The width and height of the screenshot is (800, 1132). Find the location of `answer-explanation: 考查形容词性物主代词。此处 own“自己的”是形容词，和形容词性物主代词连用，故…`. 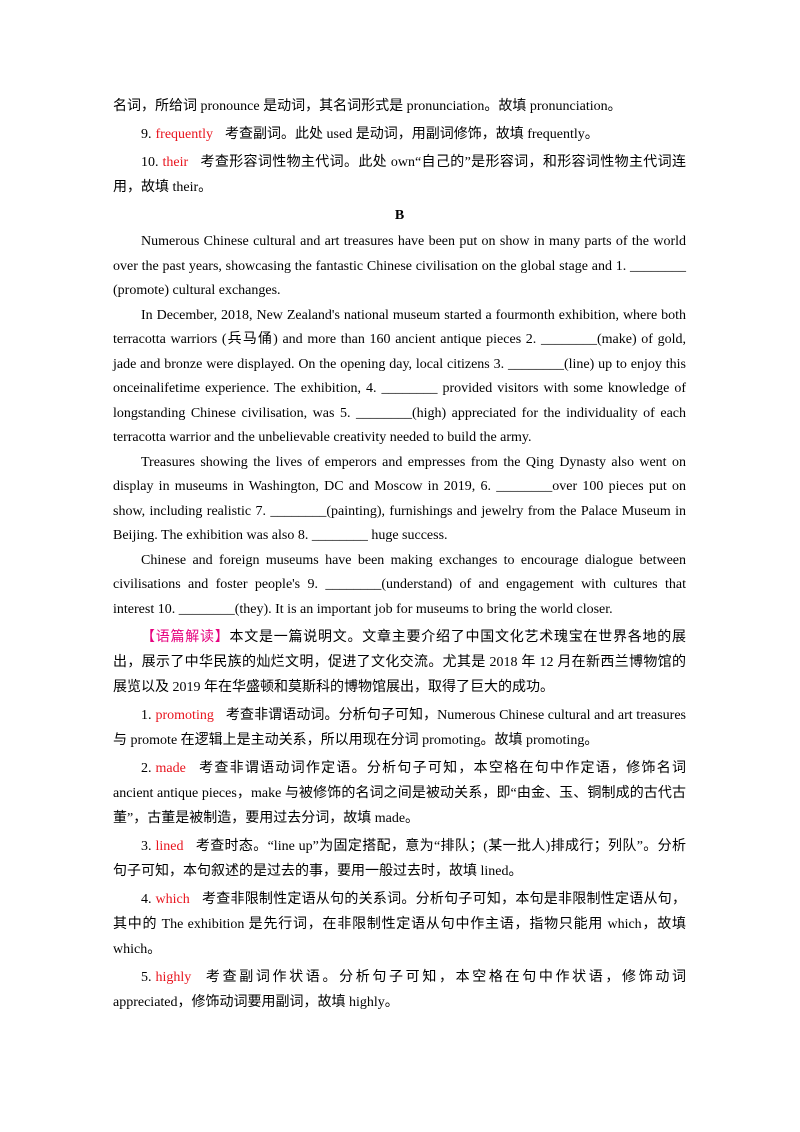

answer-explanation: 考查形容词性物主代词。此处 own“自己的”是形容词，和形容词性物主代词连用，故… is located at coordinates (399, 175).